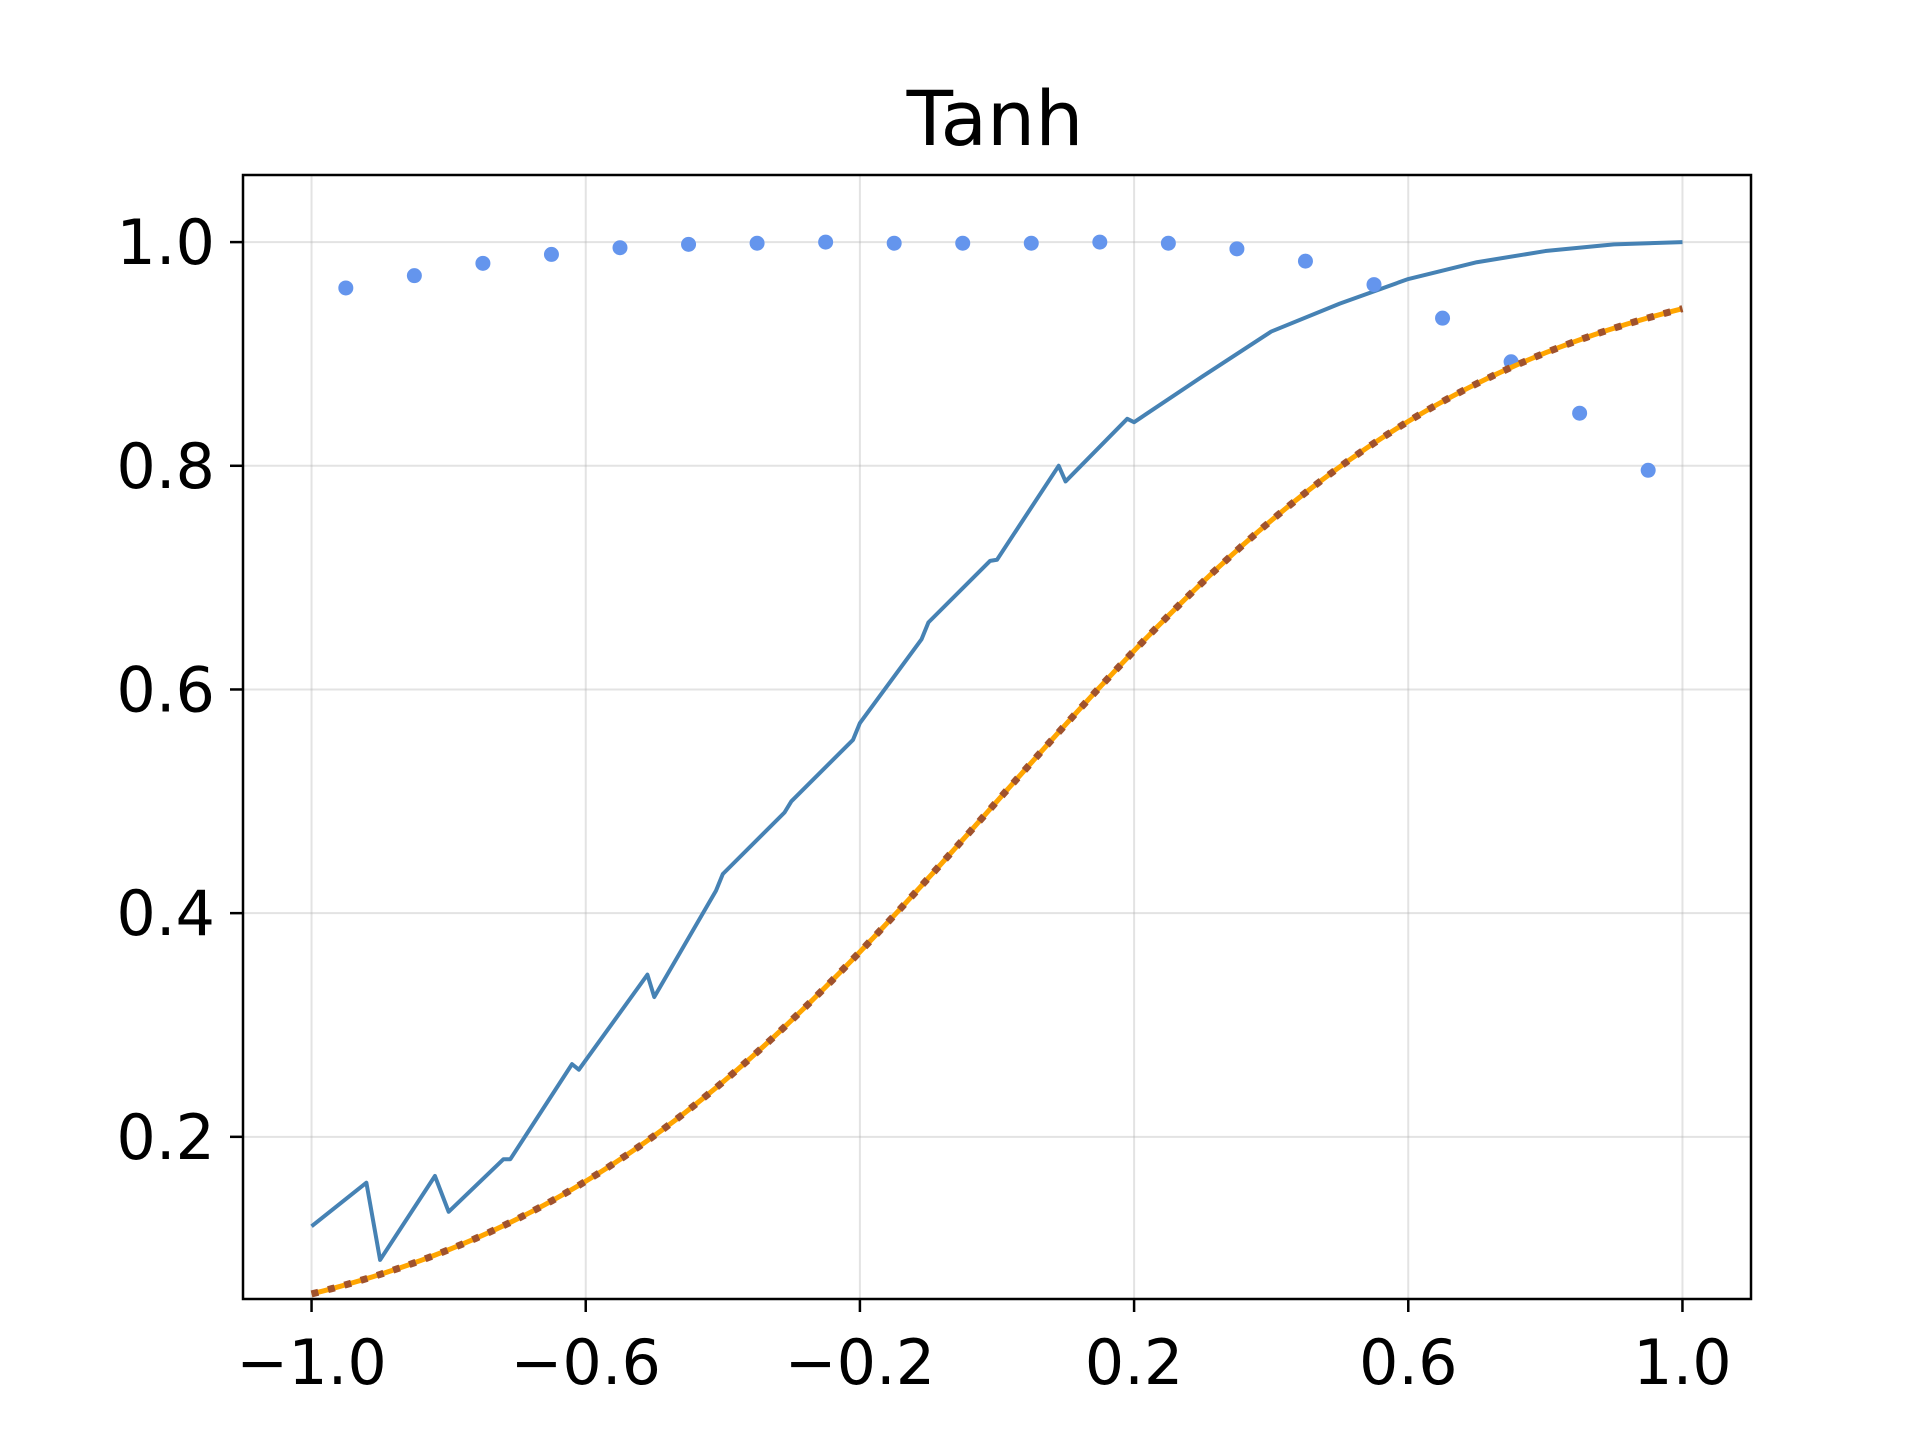  Describe the element at coordinates (165, 242) in the screenshot. I see `y-tick-label: 1.0` at that location.